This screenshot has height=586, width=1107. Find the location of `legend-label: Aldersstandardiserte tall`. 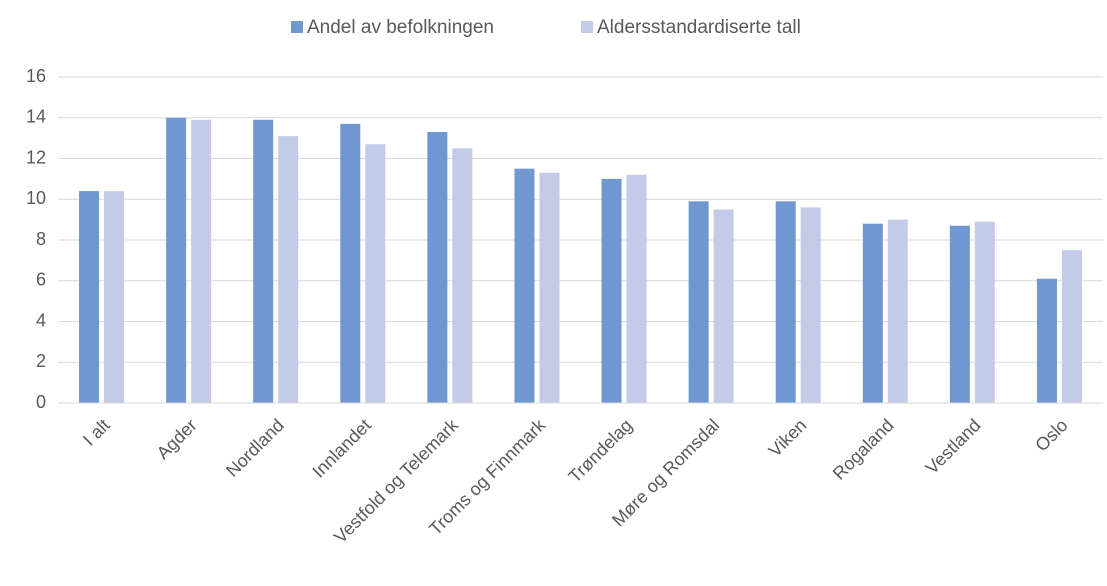

legend-label: Aldersstandardiserte tall is located at coordinates (699, 27).